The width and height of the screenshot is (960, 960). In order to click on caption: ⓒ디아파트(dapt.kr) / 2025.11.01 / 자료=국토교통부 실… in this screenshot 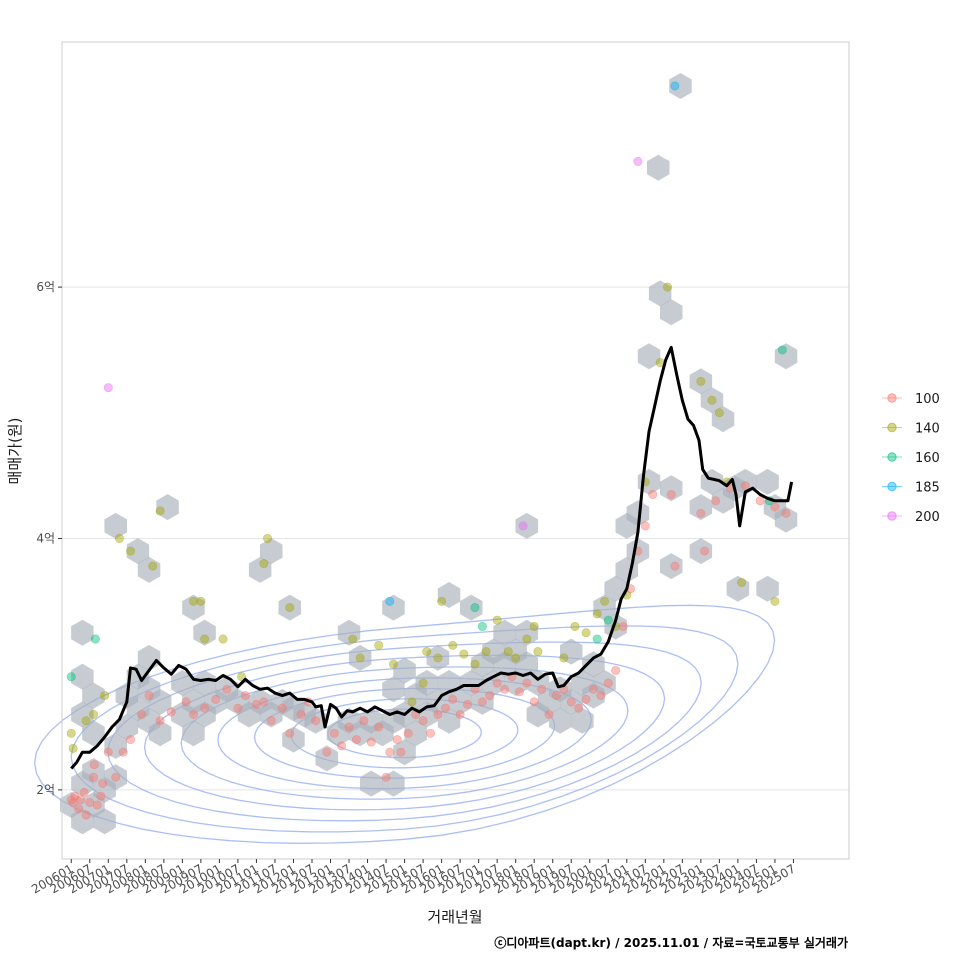, I will do `click(671, 942)`.